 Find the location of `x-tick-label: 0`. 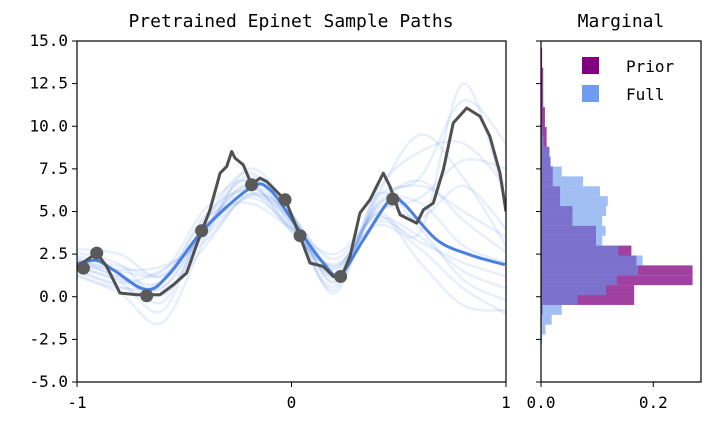

x-tick-label: 0 is located at coordinates (292, 402).